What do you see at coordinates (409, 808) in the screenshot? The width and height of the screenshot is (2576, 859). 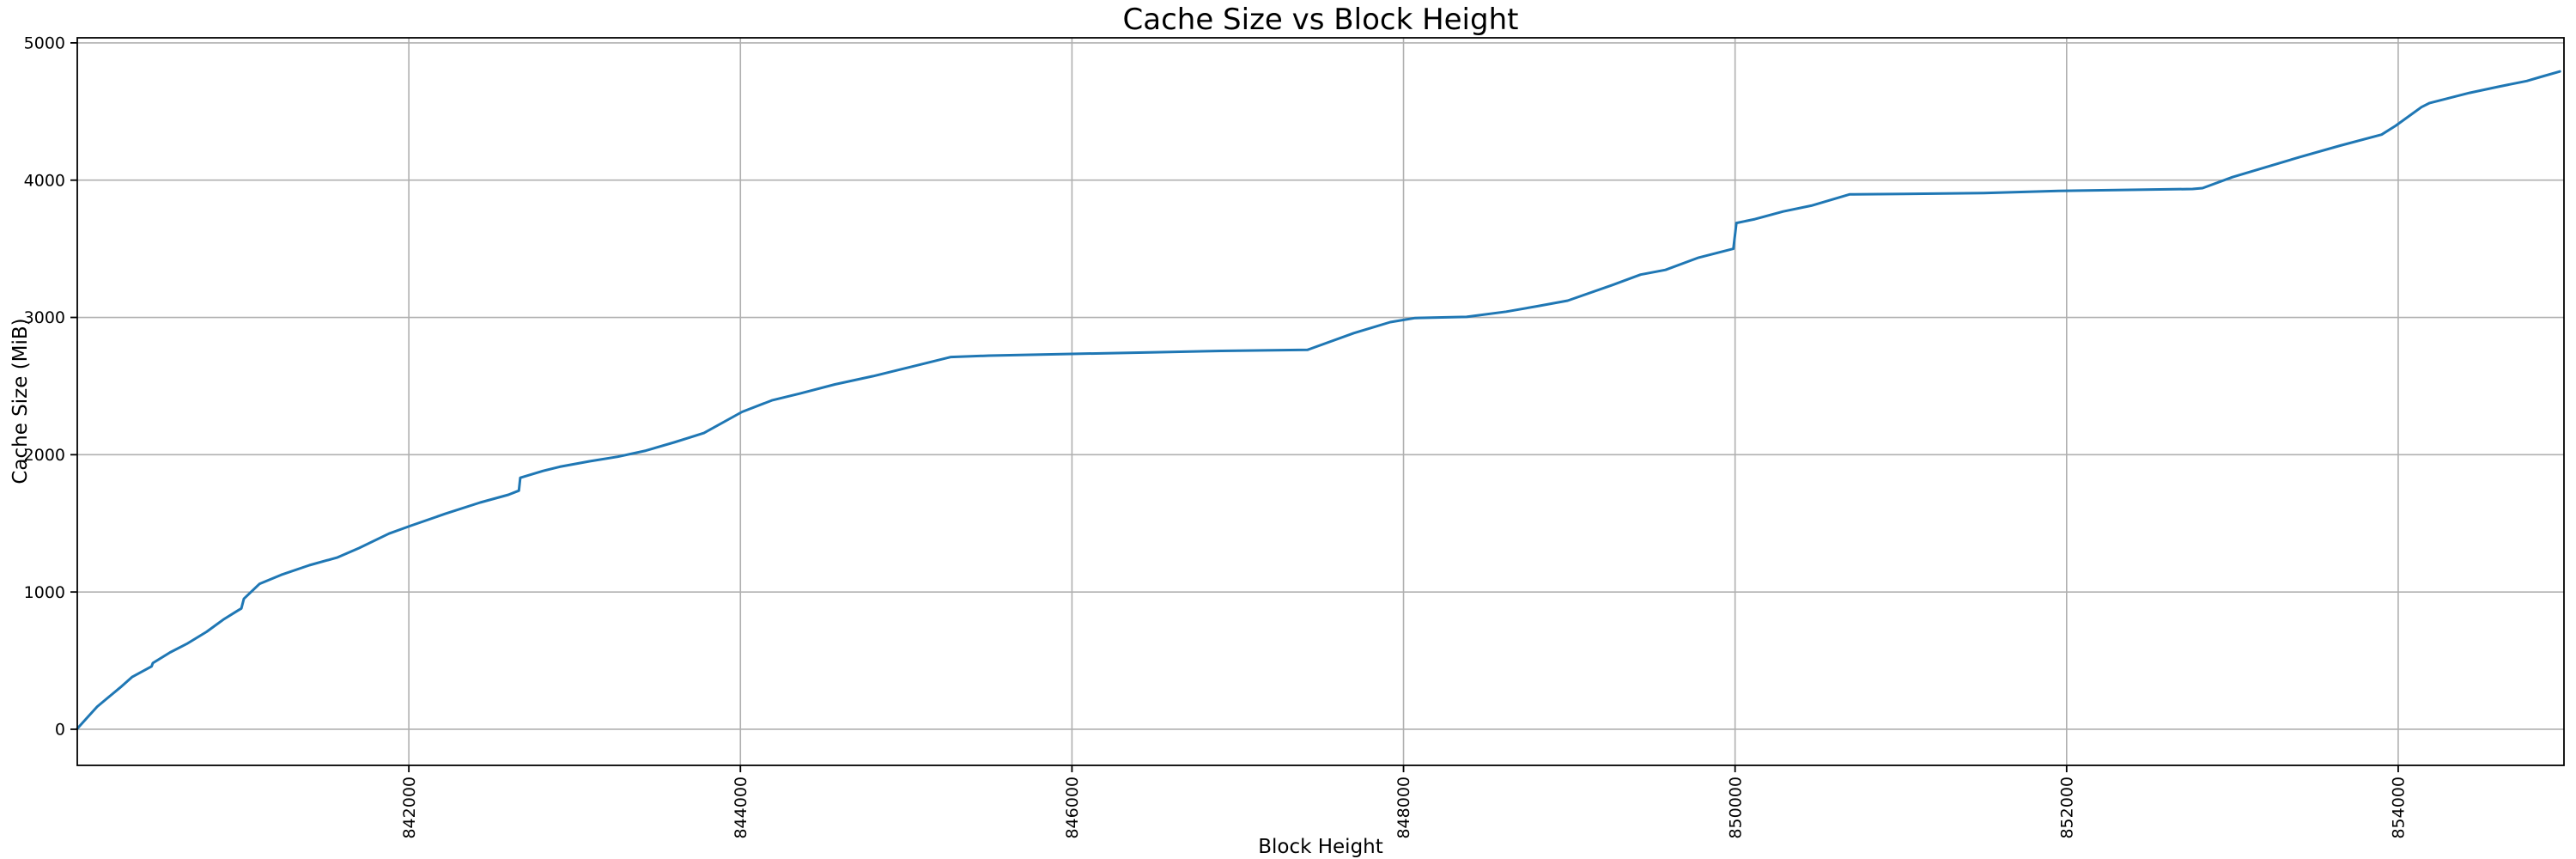 I see `x-tick-label: 842000` at bounding box center [409, 808].